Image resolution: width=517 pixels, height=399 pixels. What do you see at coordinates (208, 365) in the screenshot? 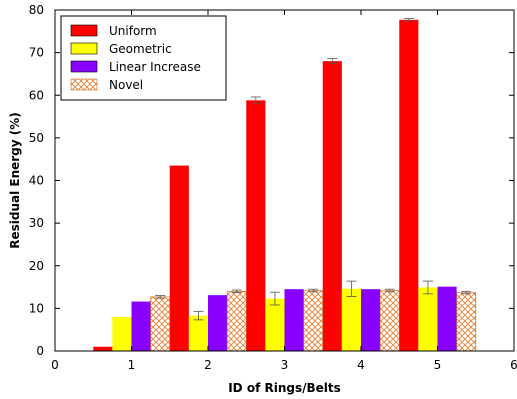
I see `x-tick-label: 2` at bounding box center [208, 365].